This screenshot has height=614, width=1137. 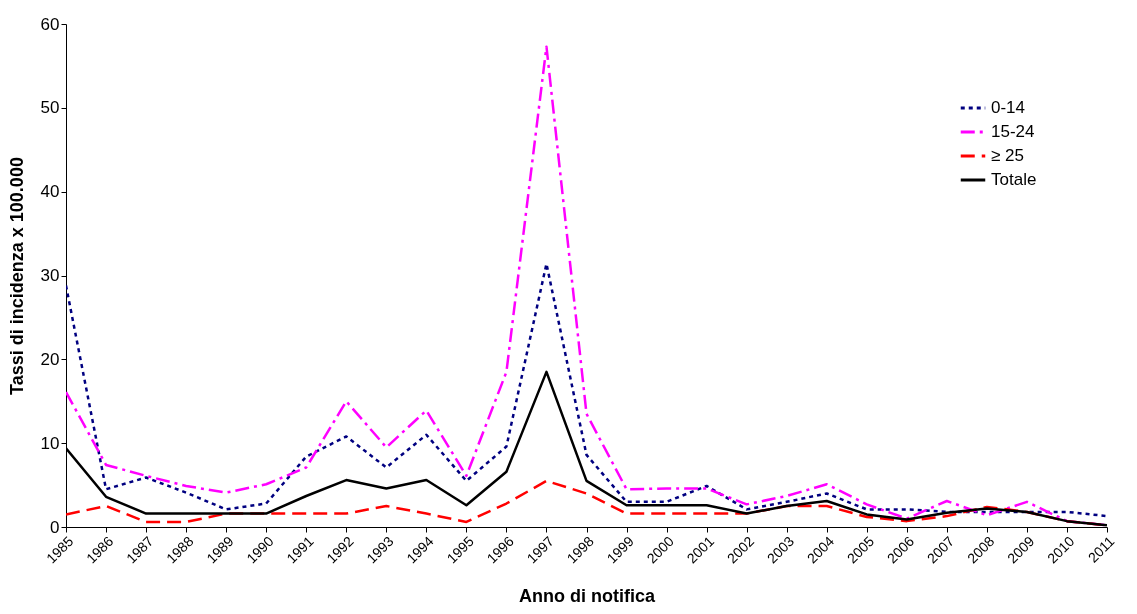 I want to click on y-tick-label: 0, so click(x=55, y=527).